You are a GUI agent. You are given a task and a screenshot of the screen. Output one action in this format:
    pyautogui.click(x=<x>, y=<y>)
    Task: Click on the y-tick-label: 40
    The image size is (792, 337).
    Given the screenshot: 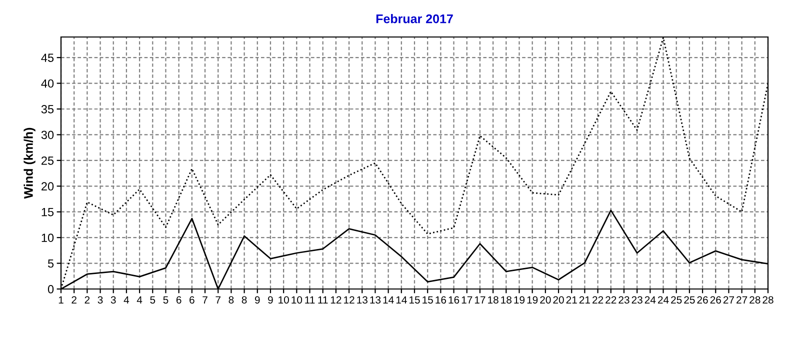 What is the action you would take?
    pyautogui.click(x=47, y=83)
    